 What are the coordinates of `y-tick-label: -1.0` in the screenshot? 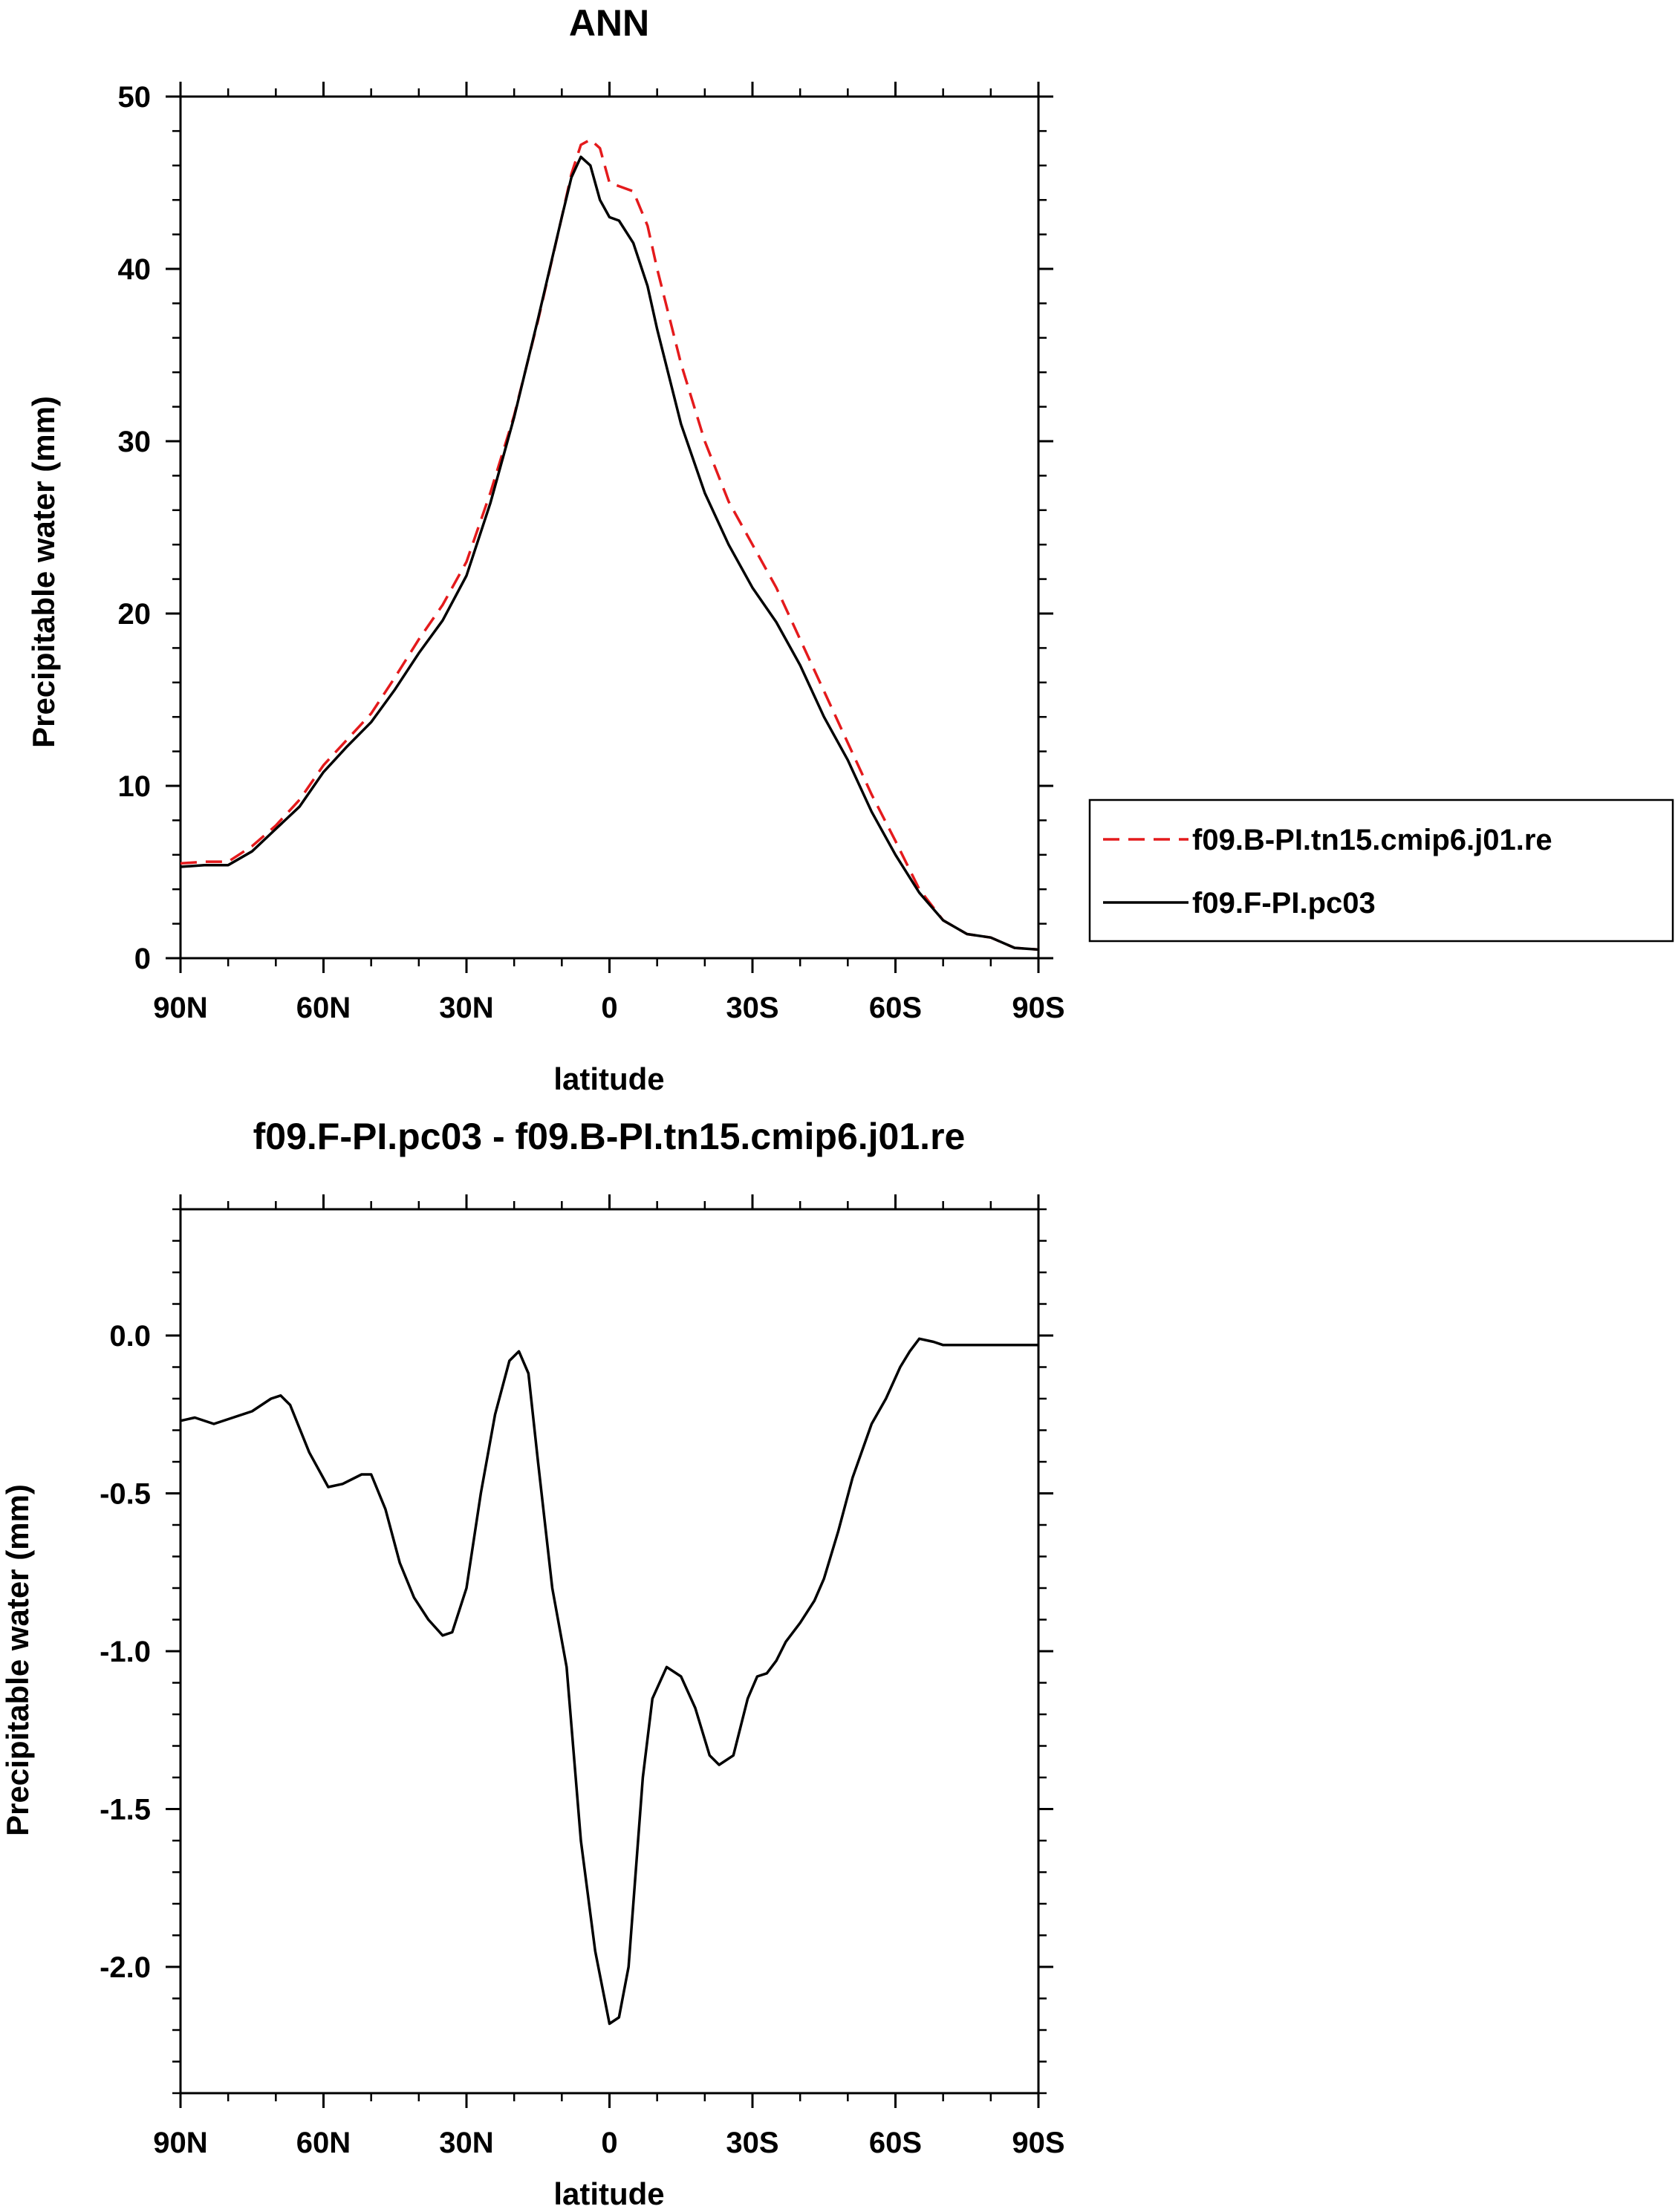 It's located at (125, 1652).